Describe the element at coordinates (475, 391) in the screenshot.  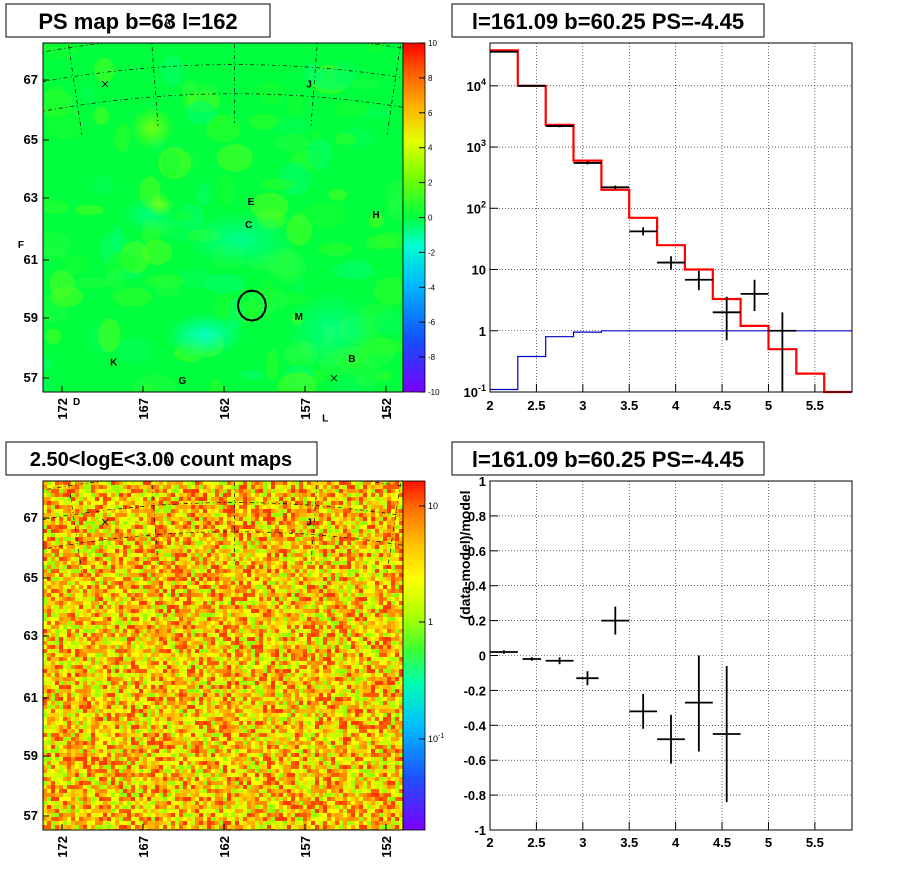
I see `y-tick-label: 10-1` at that location.